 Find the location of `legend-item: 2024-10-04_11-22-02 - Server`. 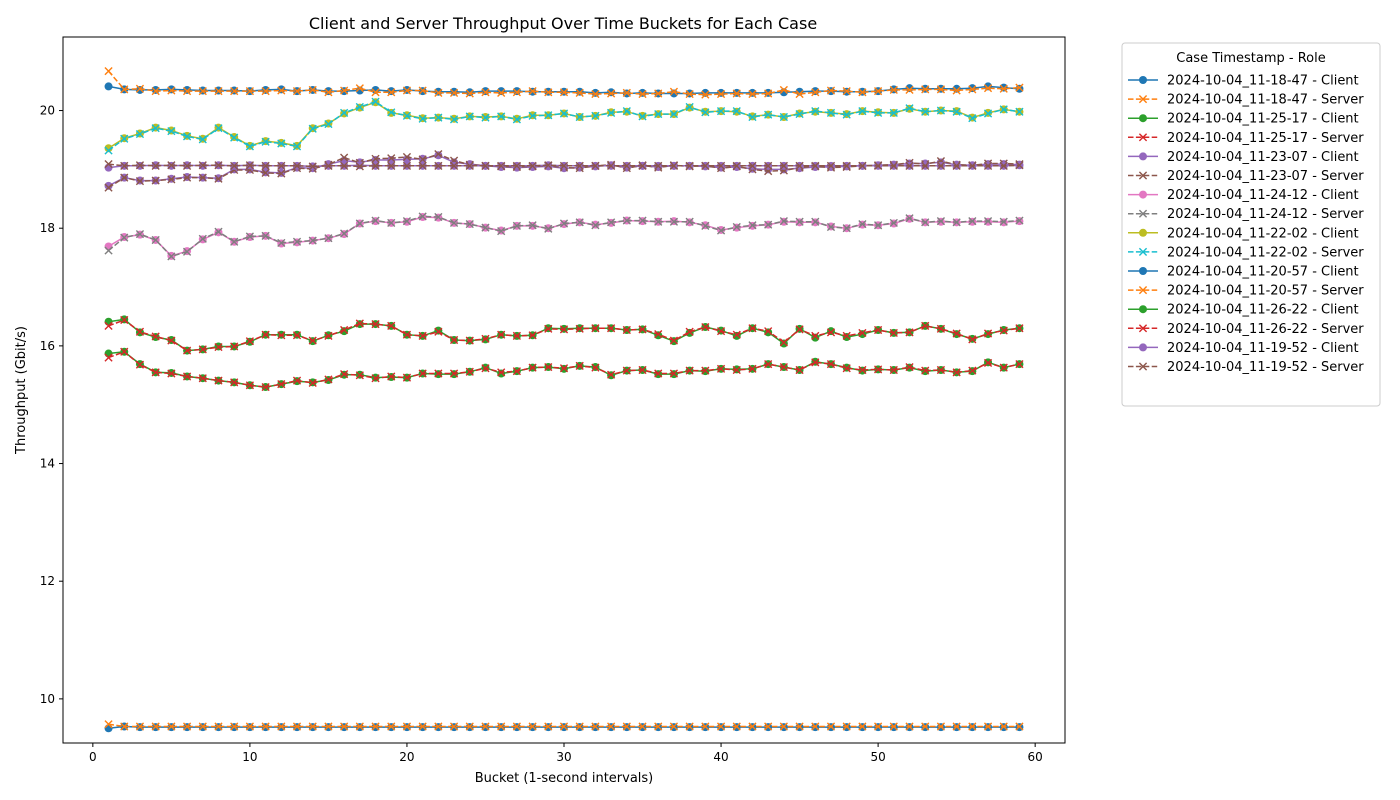

legend-item: 2024-10-04_11-22-02 - Server is located at coordinates (1246, 252).